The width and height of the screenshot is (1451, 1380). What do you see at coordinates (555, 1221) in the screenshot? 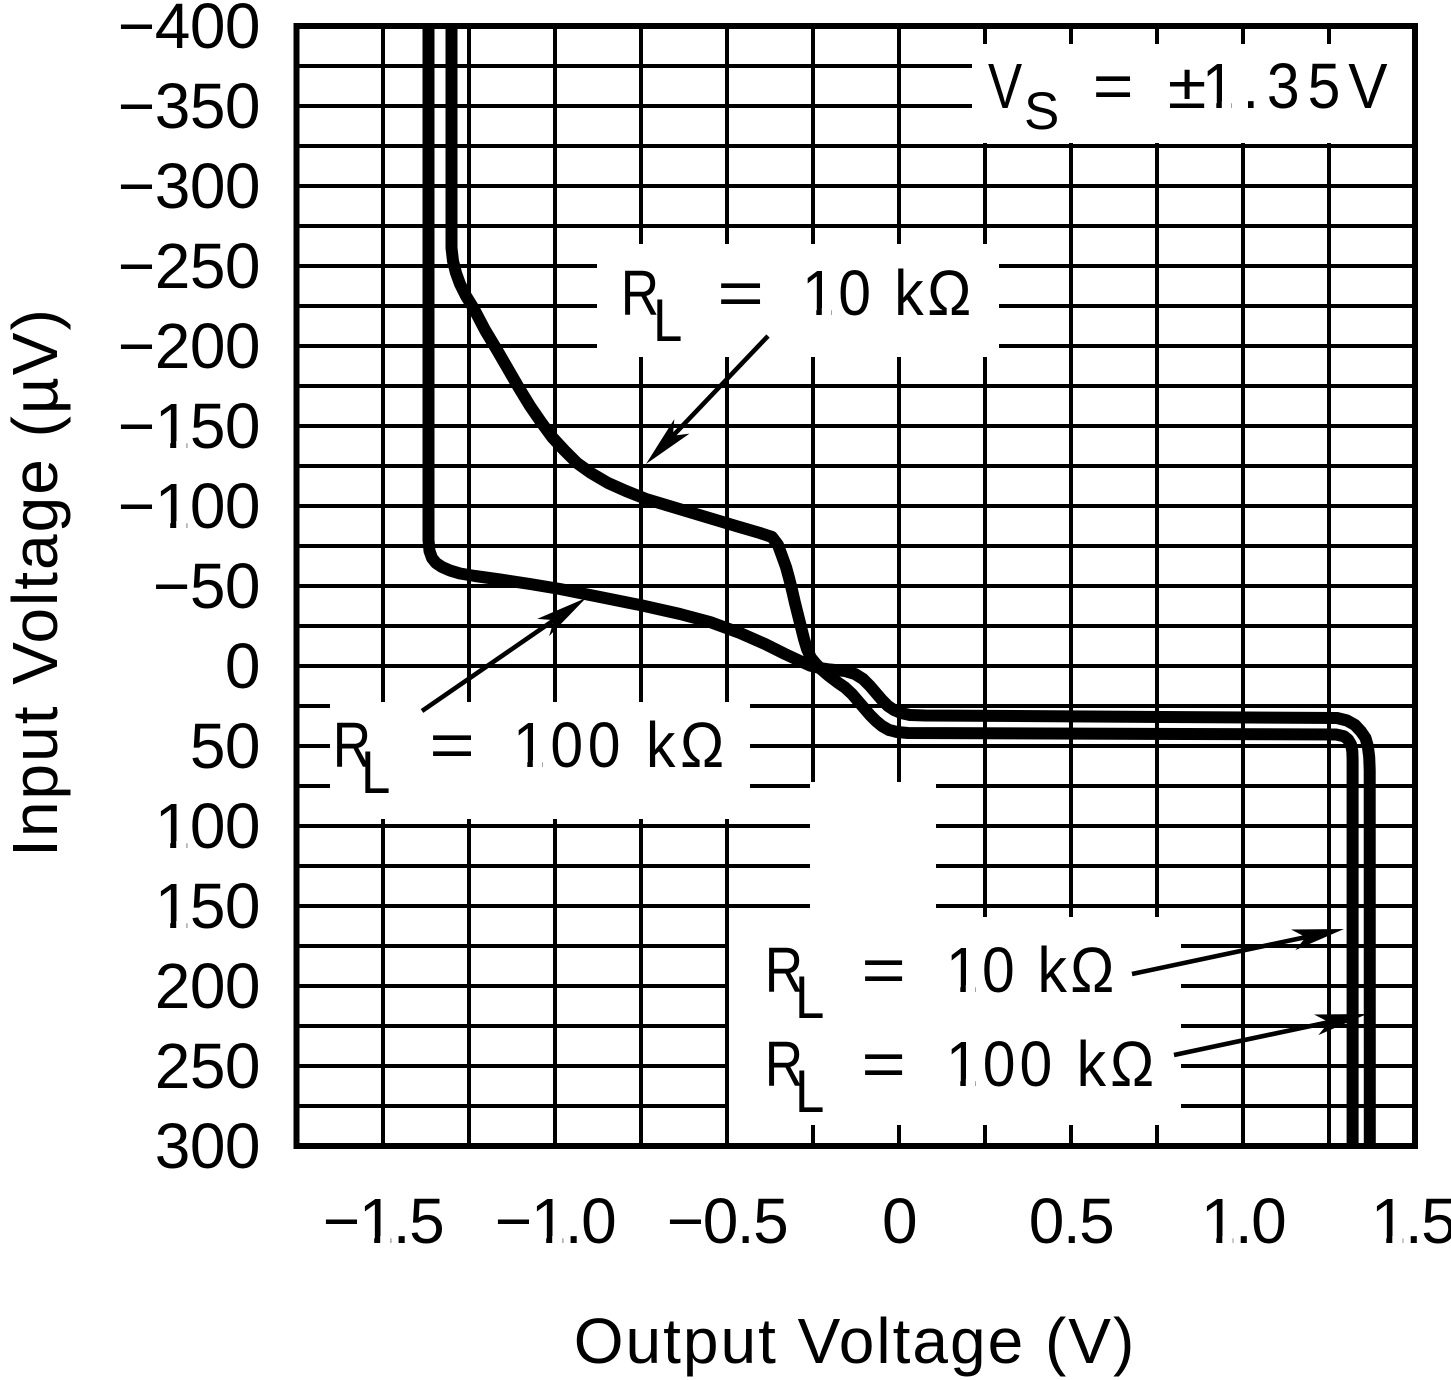
I see `svg-text: −1.0` at bounding box center [555, 1221].